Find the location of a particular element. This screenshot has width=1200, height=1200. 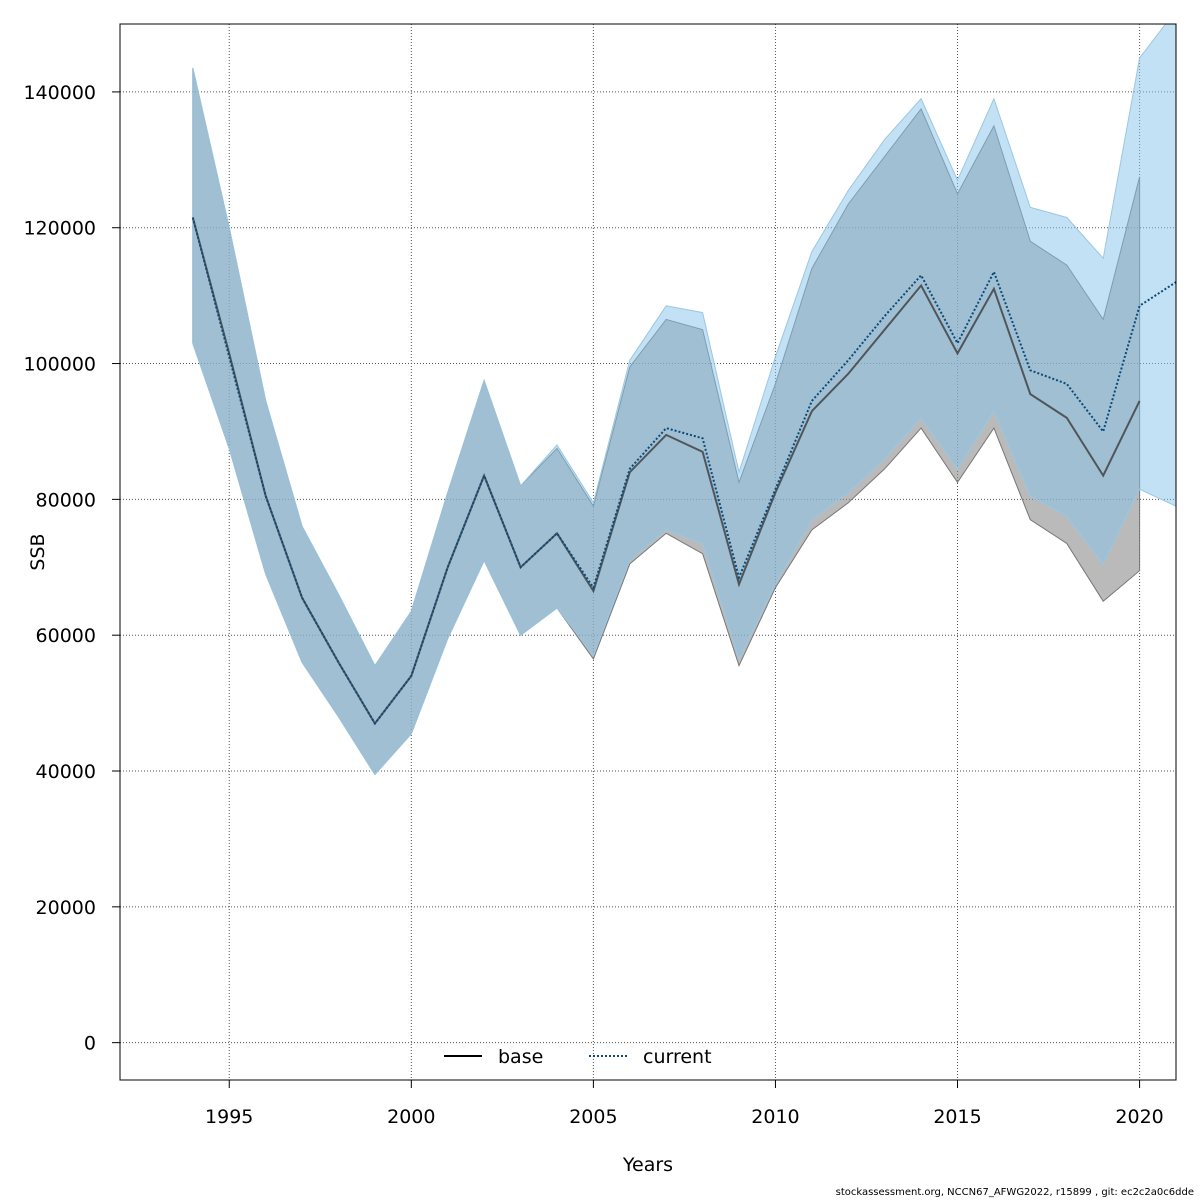

y-tick-label: 80000 is located at coordinates (66, 500).